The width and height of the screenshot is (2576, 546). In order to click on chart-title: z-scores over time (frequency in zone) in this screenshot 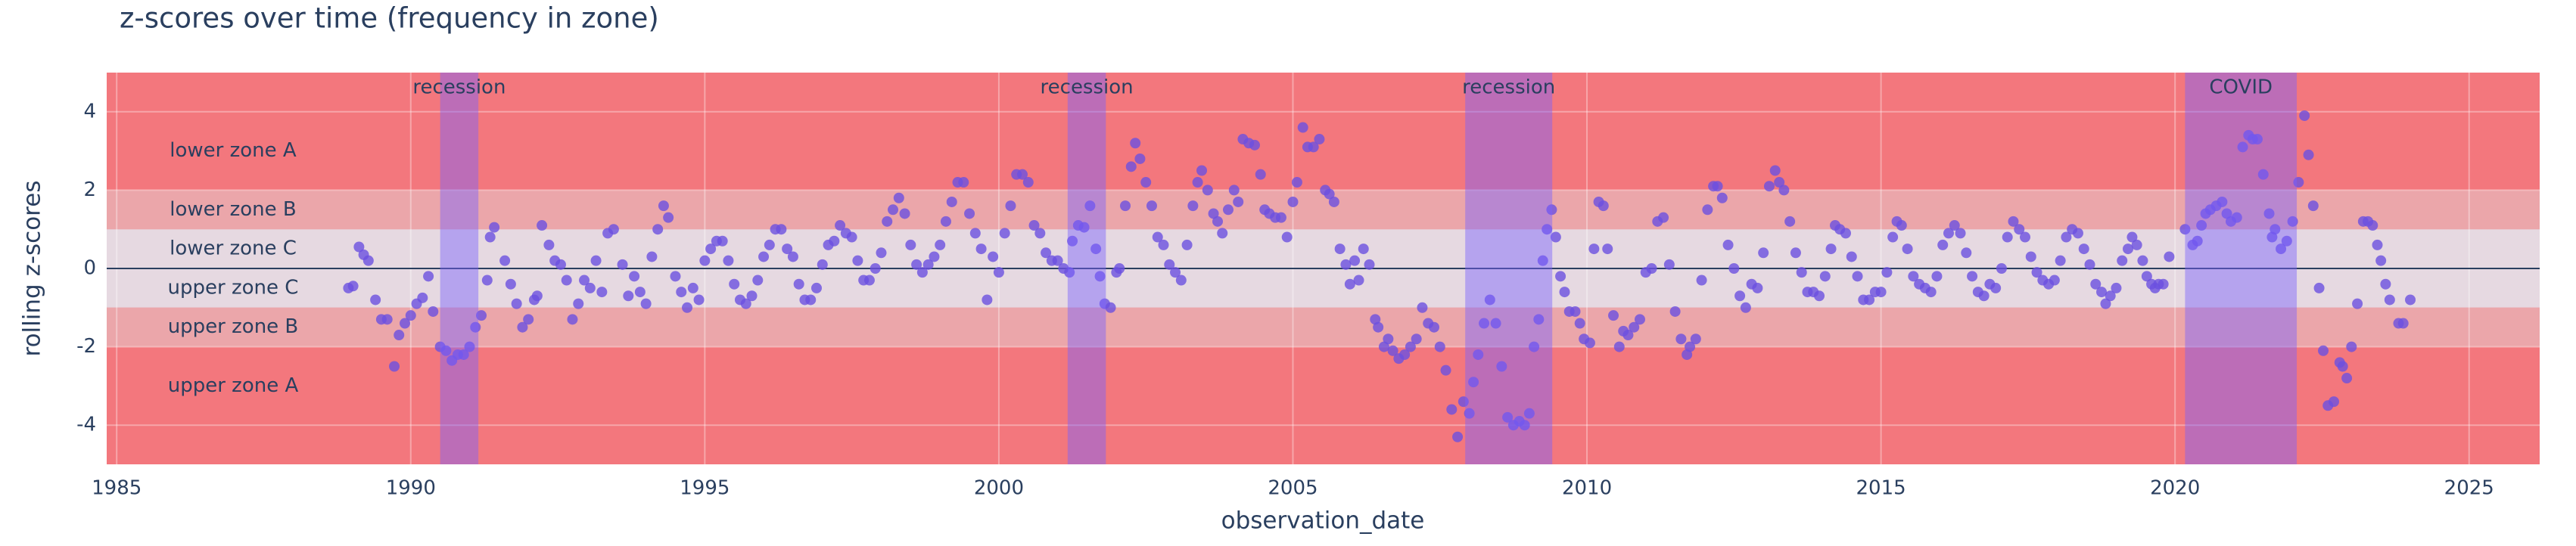, I will do `click(389, 18)`.